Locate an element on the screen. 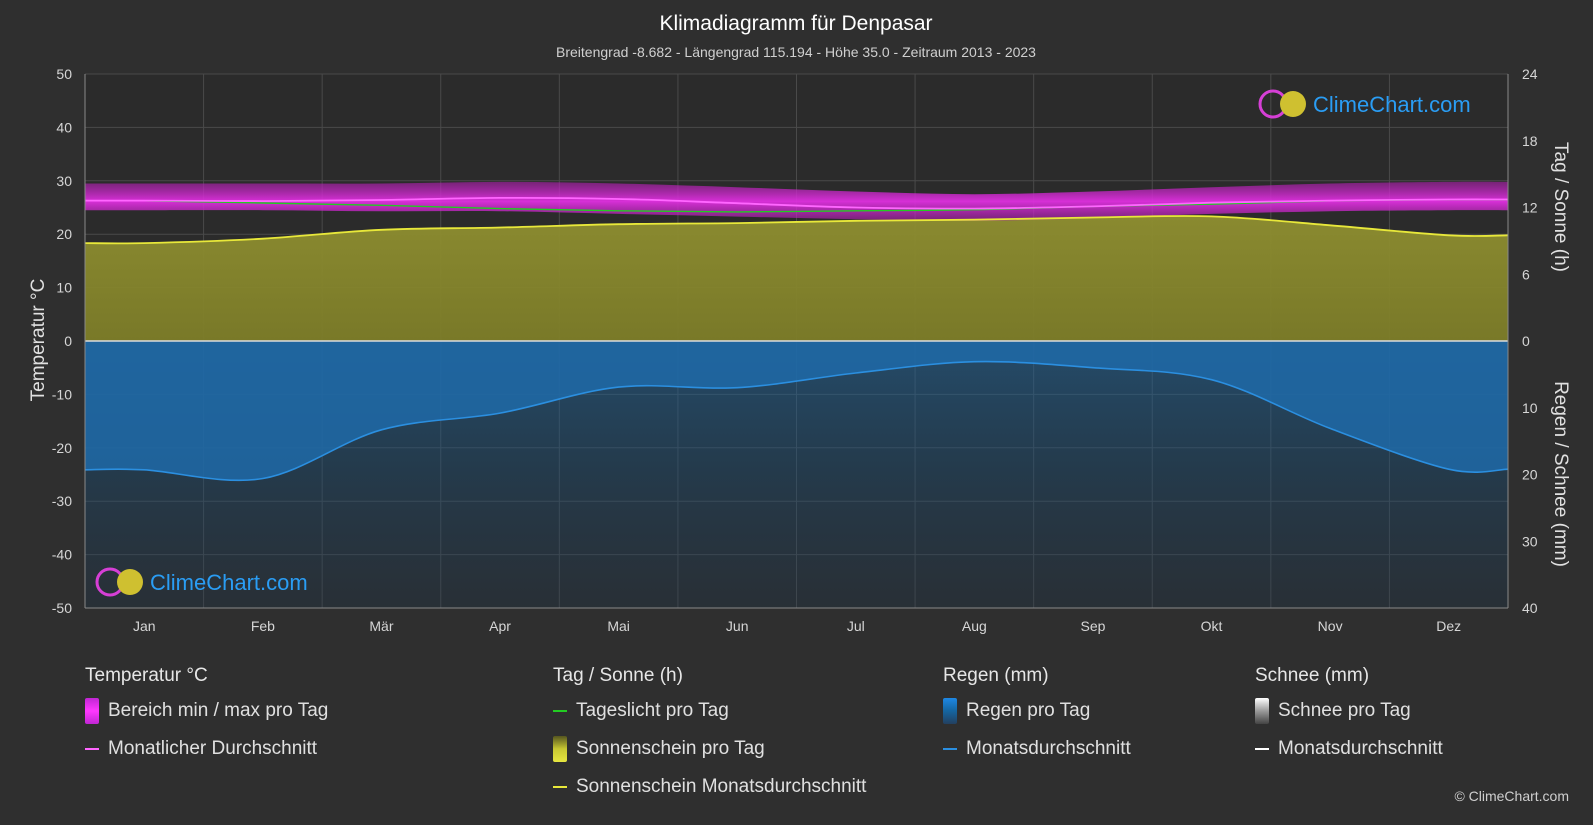 Image resolution: width=1593 pixels, height=825 pixels. y-right-top-tick-label: 6 is located at coordinates (1526, 274).